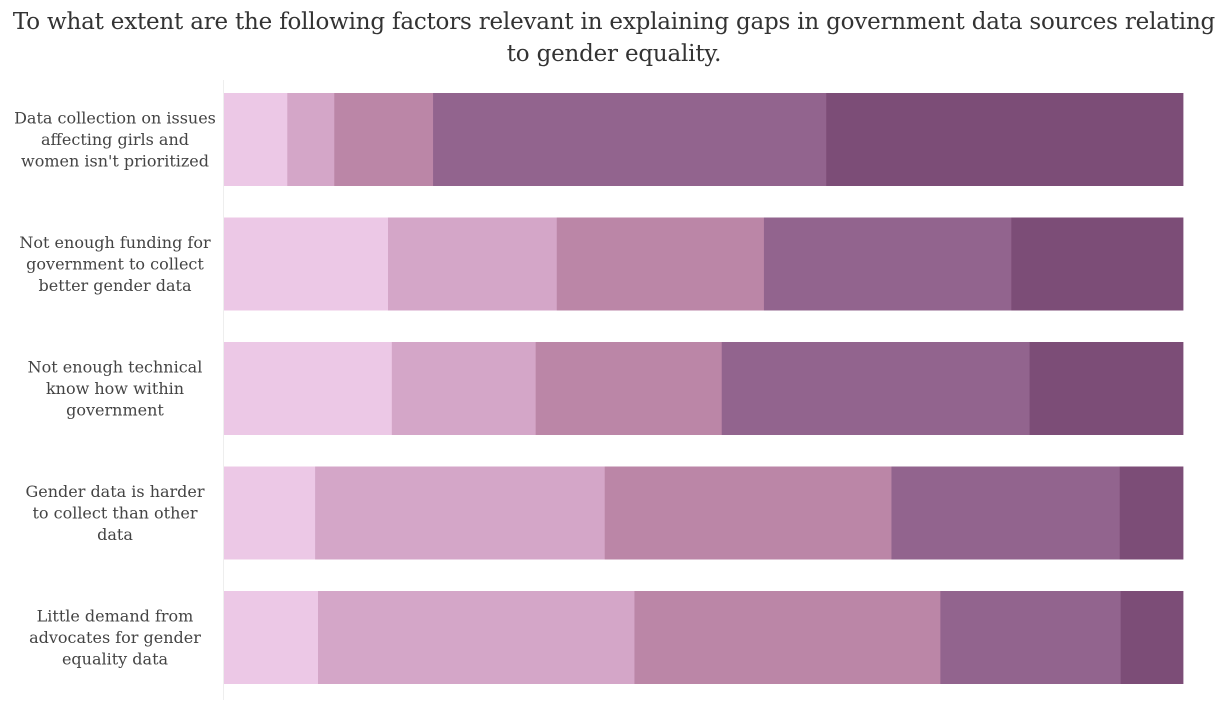  What do you see at coordinates (115, 285) in the screenshot?
I see `category-label-2-line-3: better gender data` at bounding box center [115, 285].